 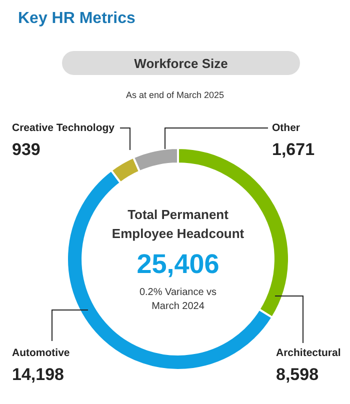 I want to click on chart-title: Key HR Metrics, so click(x=77, y=19).